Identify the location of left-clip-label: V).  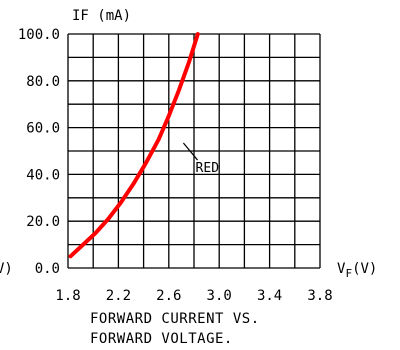
(6, 269).